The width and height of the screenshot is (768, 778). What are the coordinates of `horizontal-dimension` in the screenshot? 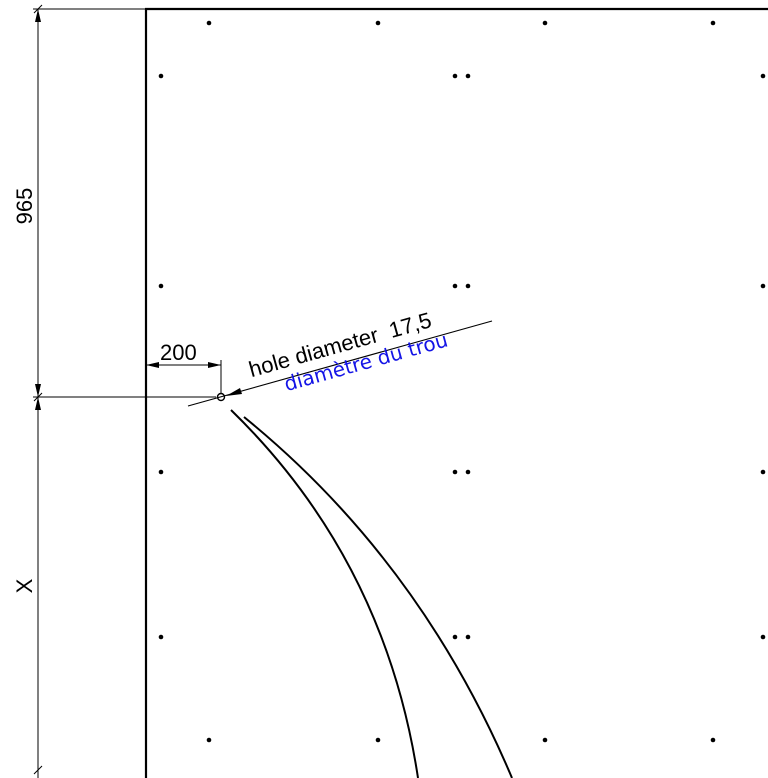 It's located at (184, 377).